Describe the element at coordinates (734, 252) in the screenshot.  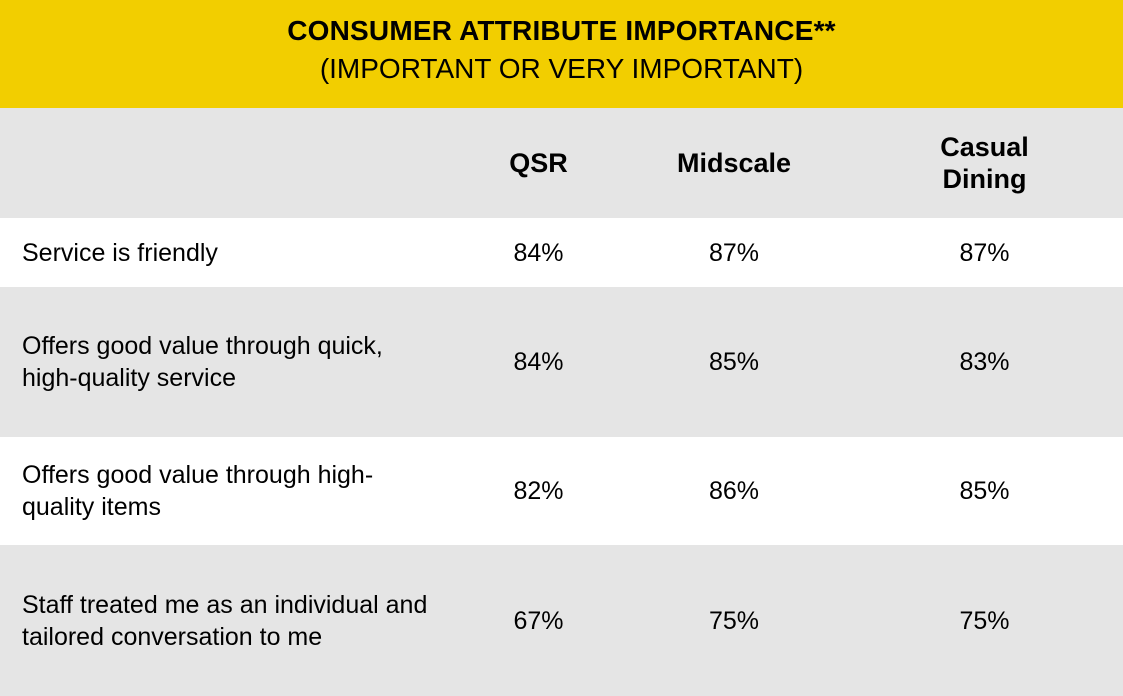
I see `cell-midscale: 87%` at that location.